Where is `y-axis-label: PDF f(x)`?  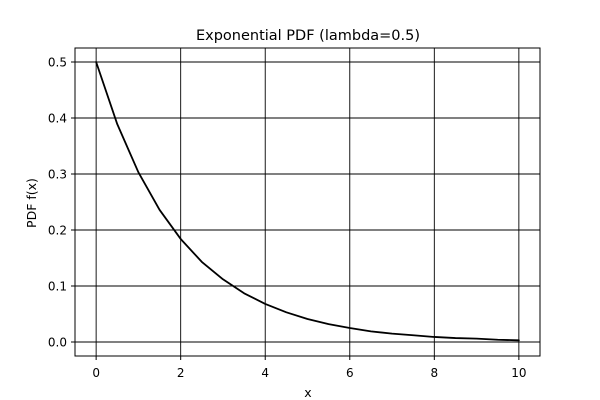
y-axis-label: PDF f(x) is located at coordinates (31, 203).